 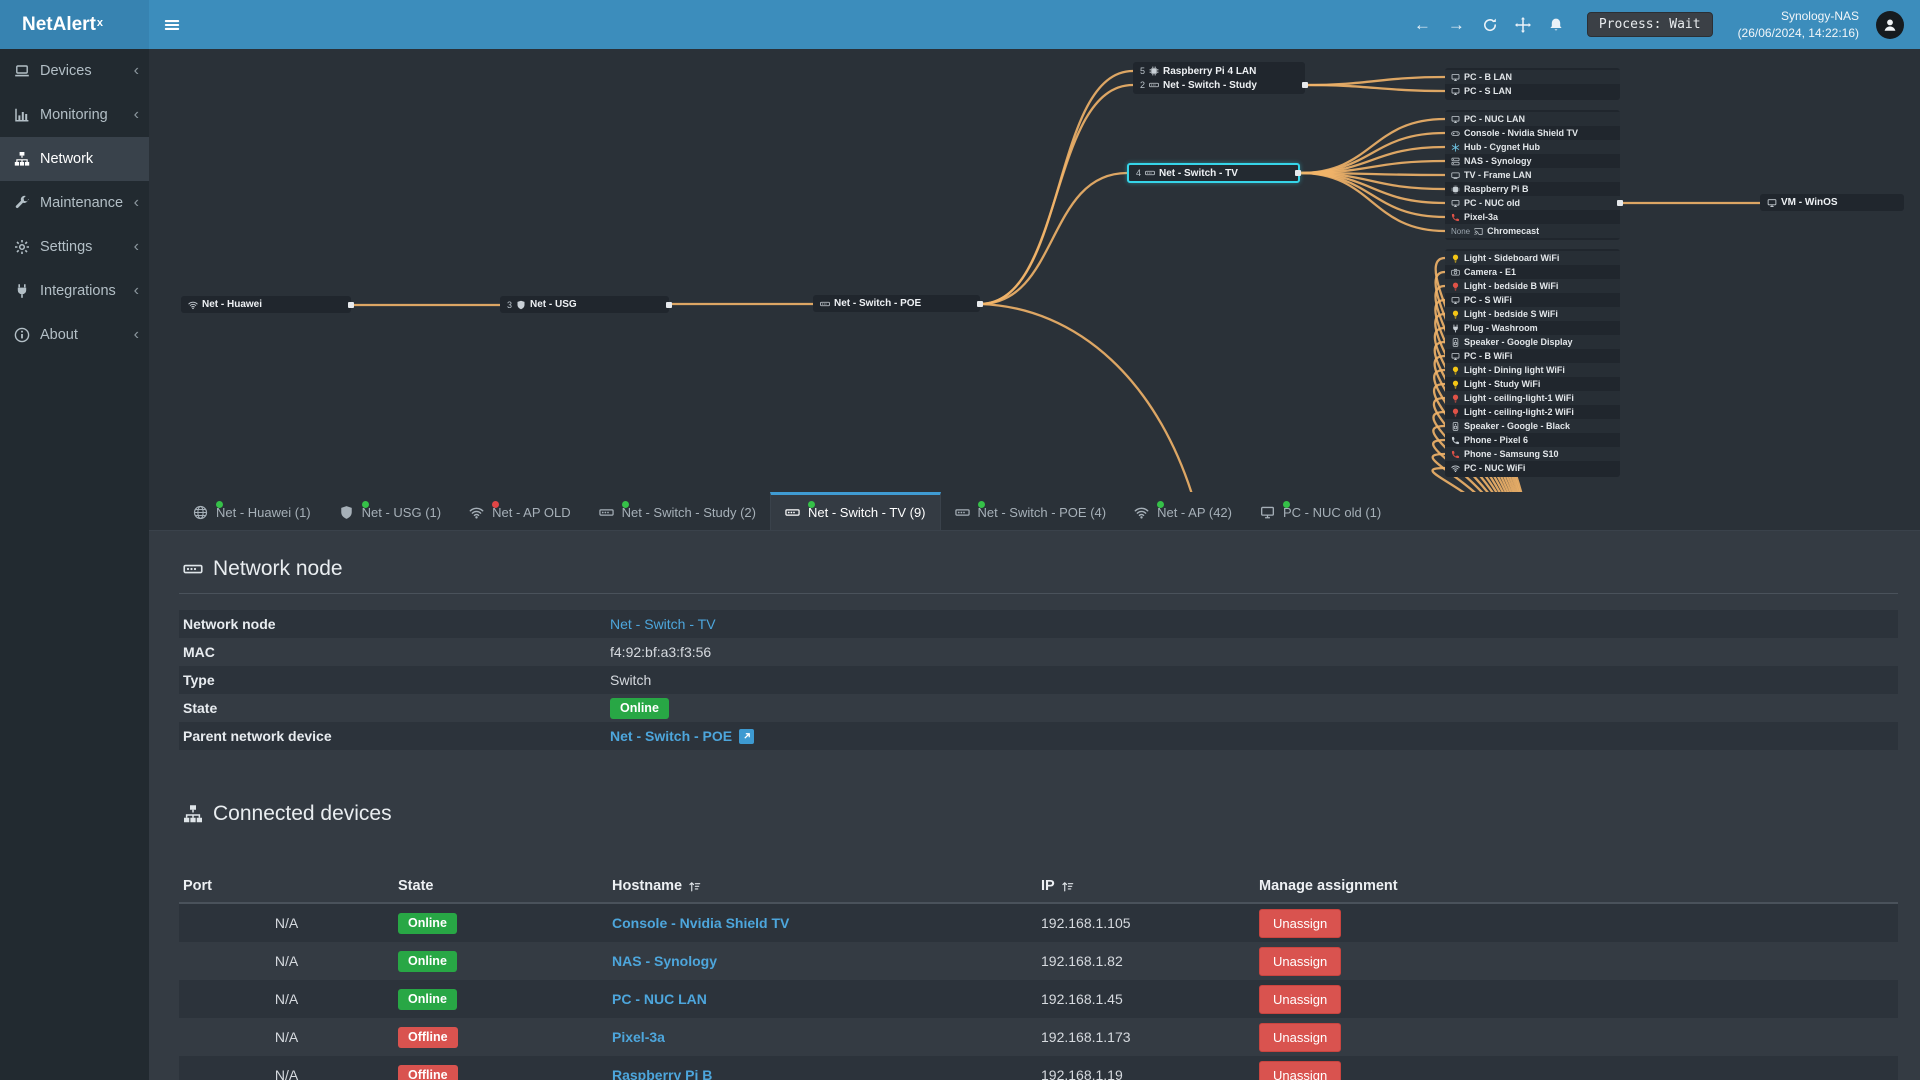 What do you see at coordinates (1532, 175) in the screenshot?
I see `device-node: TV - Frame LAN` at bounding box center [1532, 175].